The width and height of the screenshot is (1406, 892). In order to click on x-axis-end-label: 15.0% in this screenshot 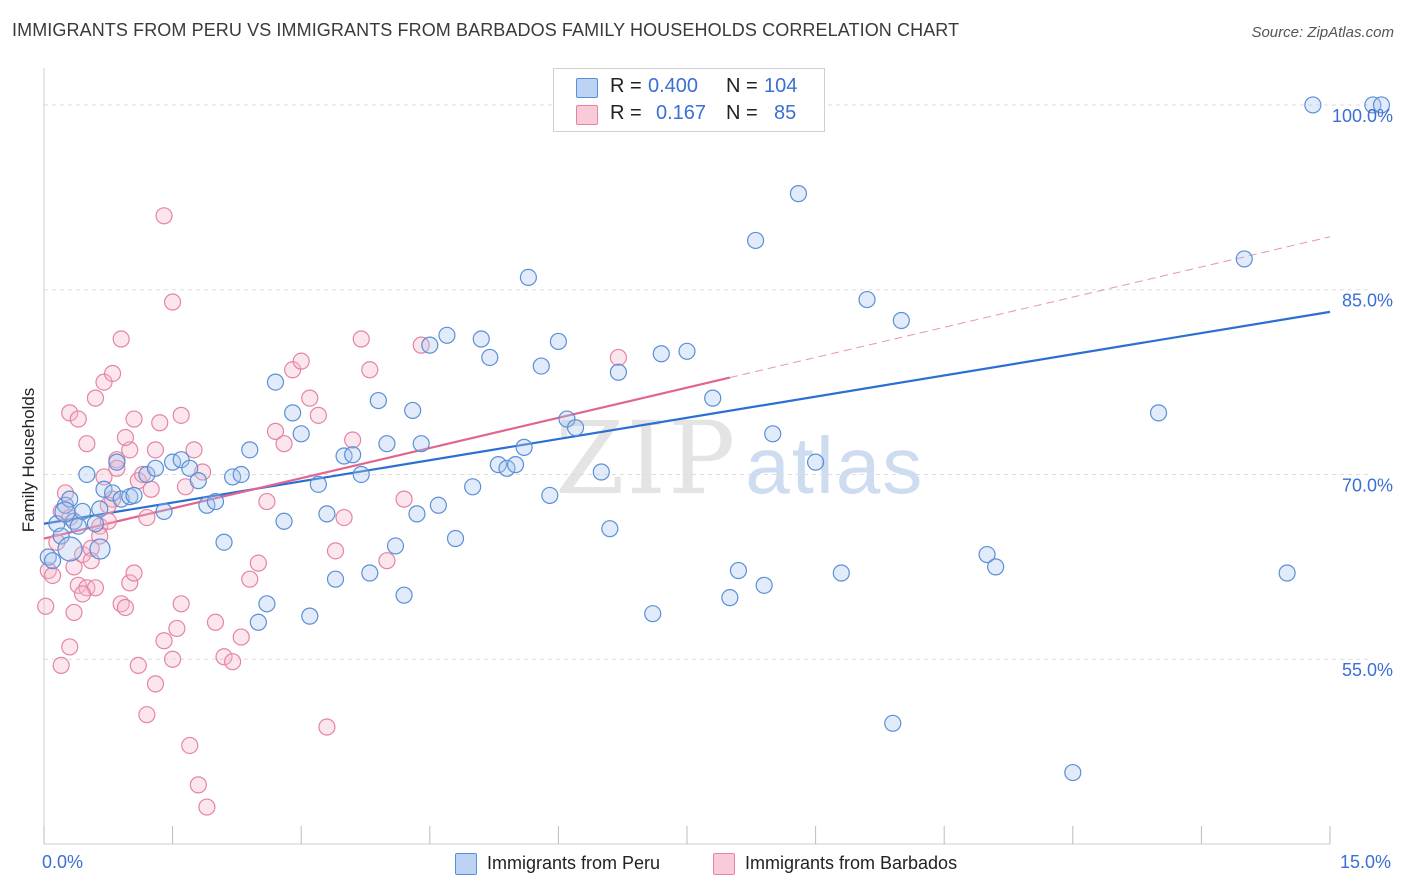, I will do `click(1366, 862)`.